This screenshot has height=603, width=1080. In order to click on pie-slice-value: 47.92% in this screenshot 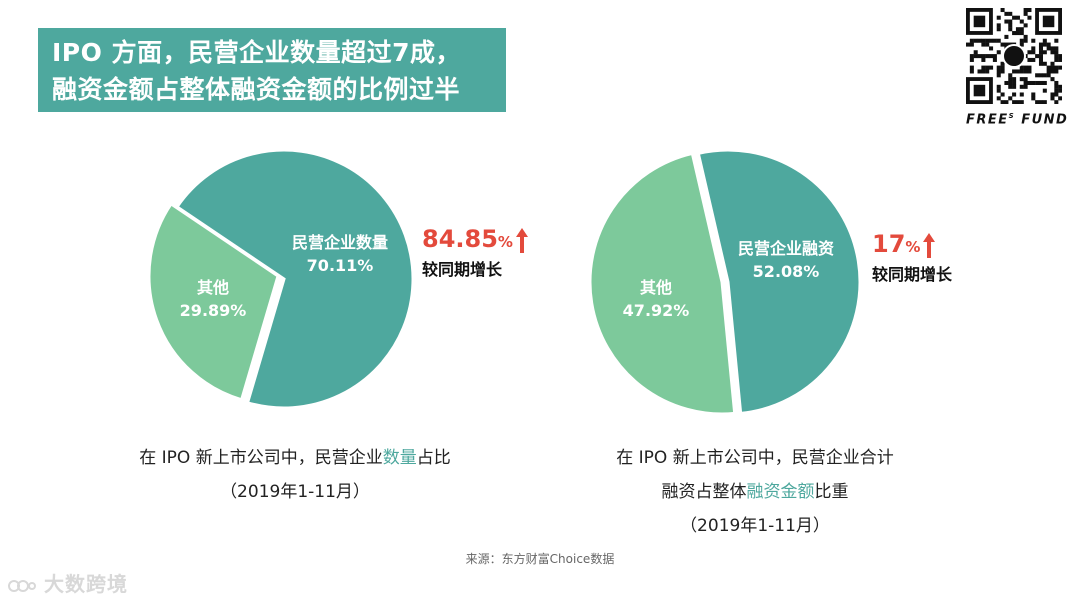, I will do `click(656, 310)`.